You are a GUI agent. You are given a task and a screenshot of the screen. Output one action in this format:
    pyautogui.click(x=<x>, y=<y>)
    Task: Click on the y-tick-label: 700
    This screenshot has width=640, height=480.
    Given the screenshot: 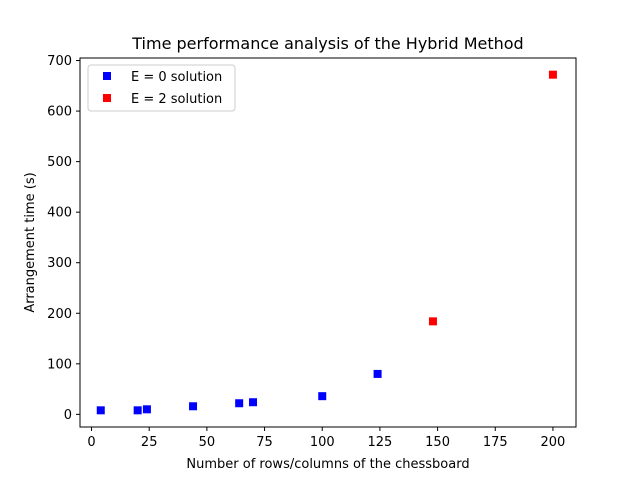 What is the action you would take?
    pyautogui.click(x=59, y=61)
    